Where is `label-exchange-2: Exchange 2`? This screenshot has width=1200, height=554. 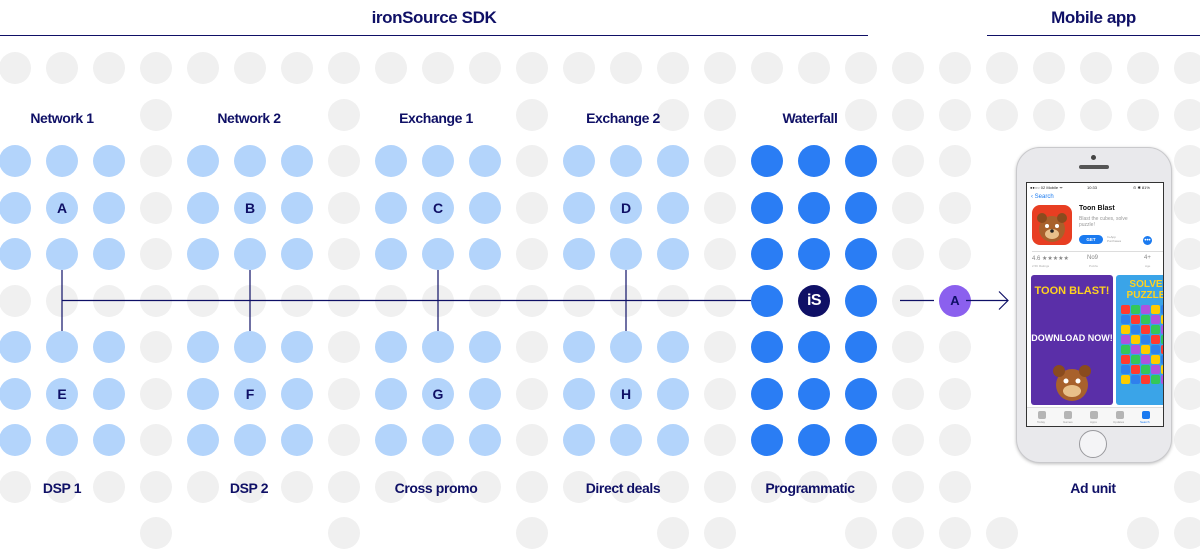 label-exchange-2: Exchange 2 is located at coordinates (623, 118).